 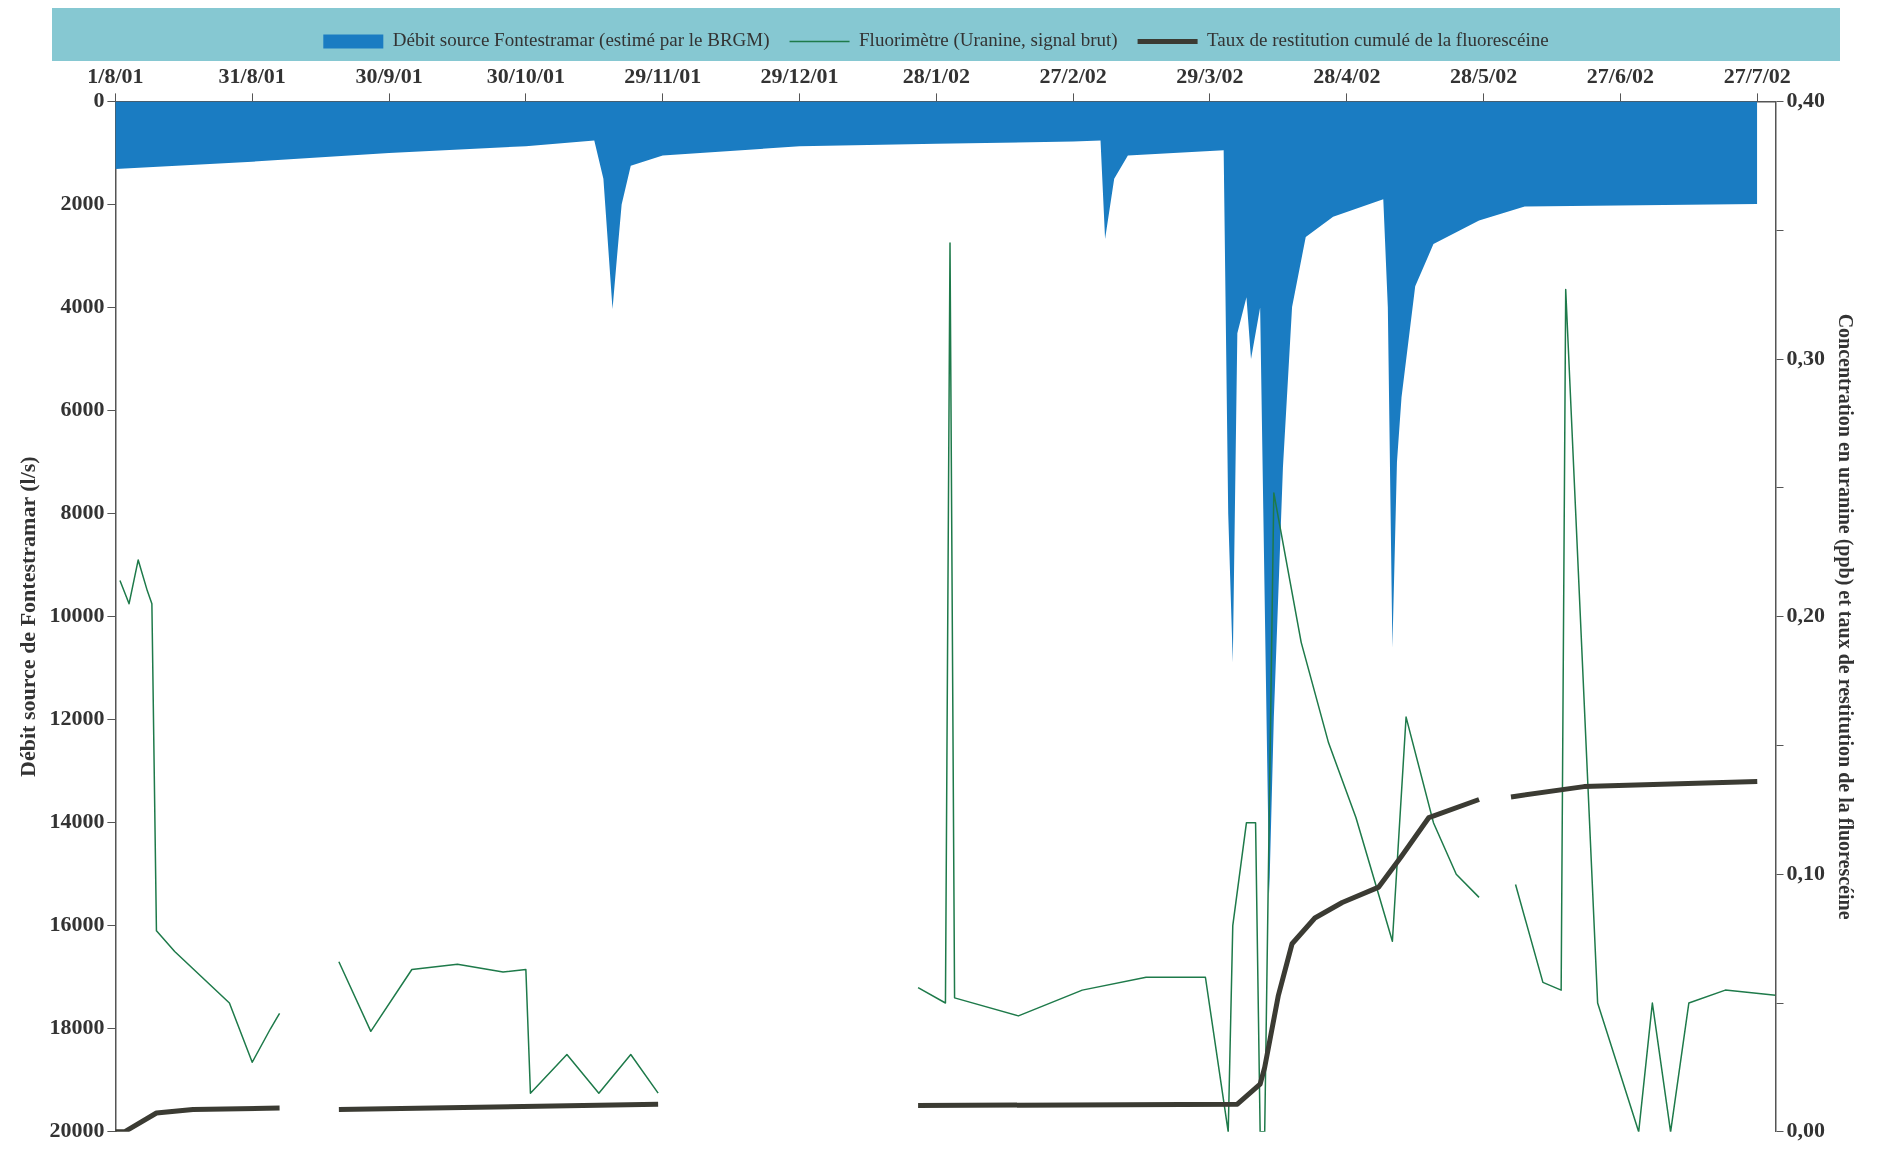 What do you see at coordinates (1484, 75) in the screenshot?
I see `x-tick-label: 28/5/02` at bounding box center [1484, 75].